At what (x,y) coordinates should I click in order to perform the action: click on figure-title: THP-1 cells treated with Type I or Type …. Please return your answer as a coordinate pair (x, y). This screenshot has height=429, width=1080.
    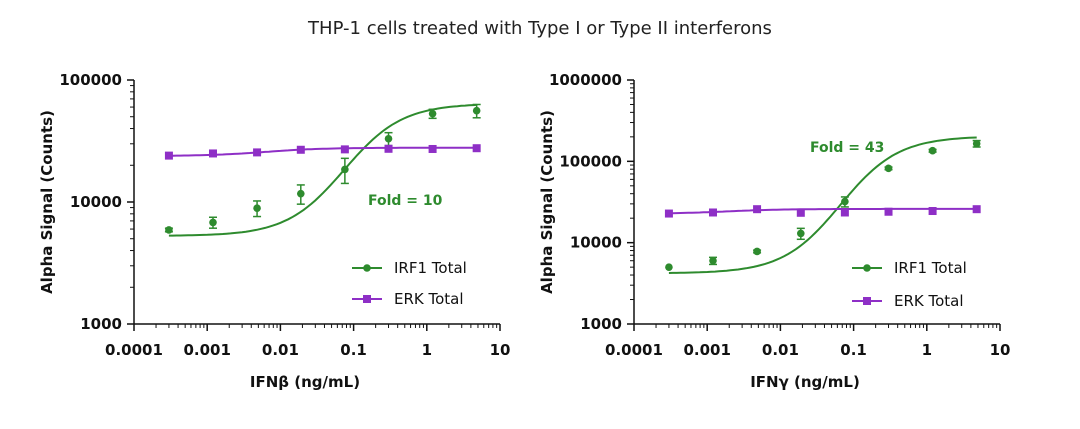
    Looking at the image, I should click on (540, 28).